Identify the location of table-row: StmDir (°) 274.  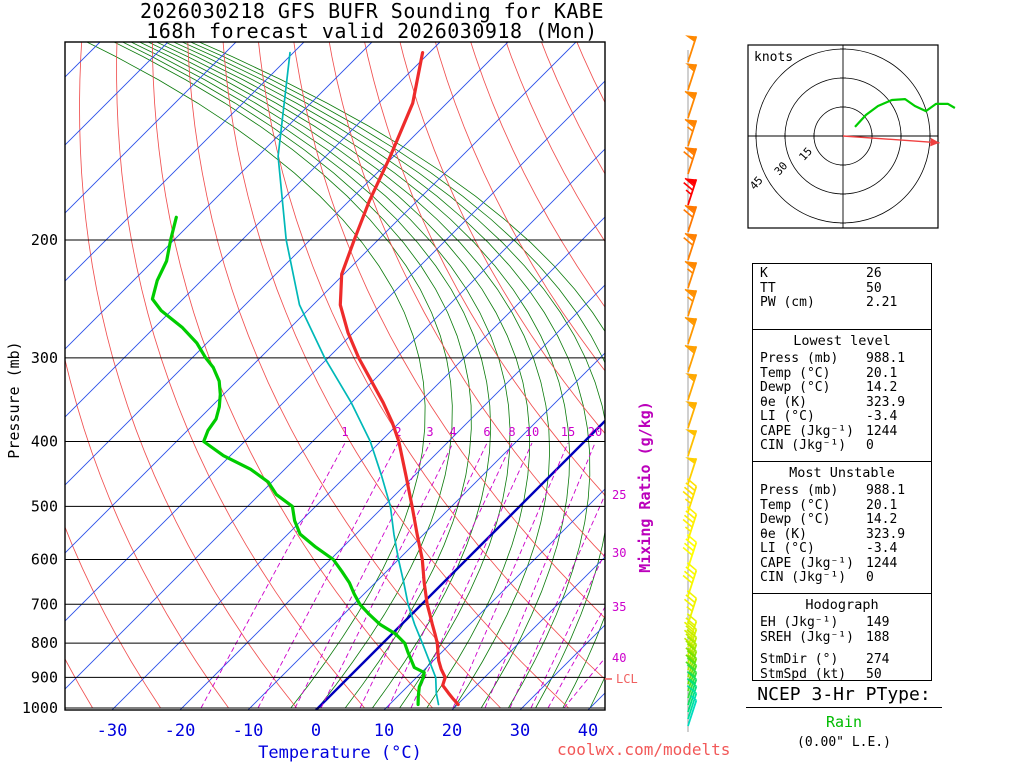
(842, 660).